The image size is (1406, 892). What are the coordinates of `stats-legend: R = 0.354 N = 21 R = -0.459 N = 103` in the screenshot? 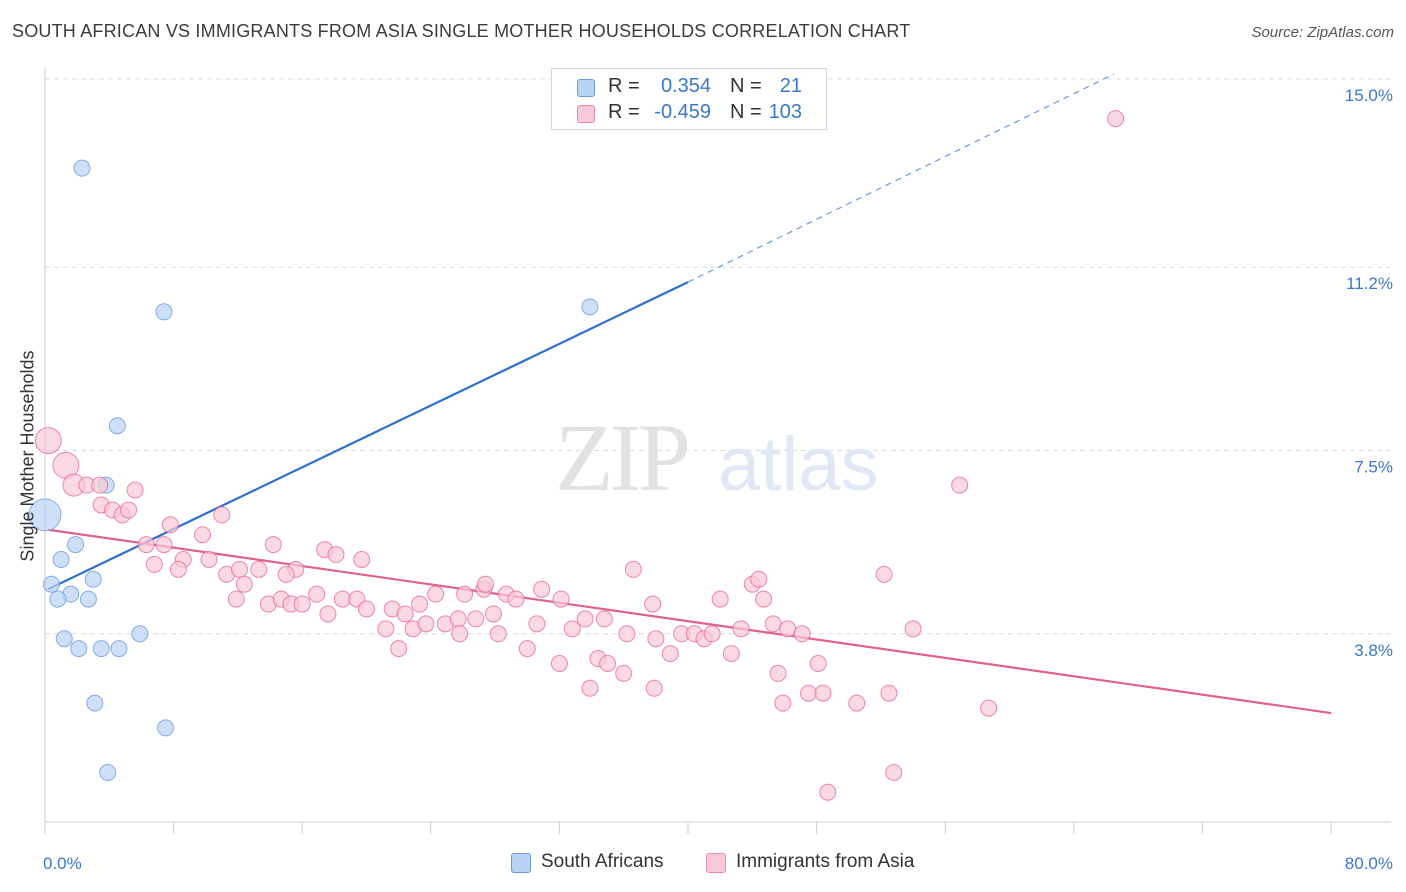 It's located at (689, 99).